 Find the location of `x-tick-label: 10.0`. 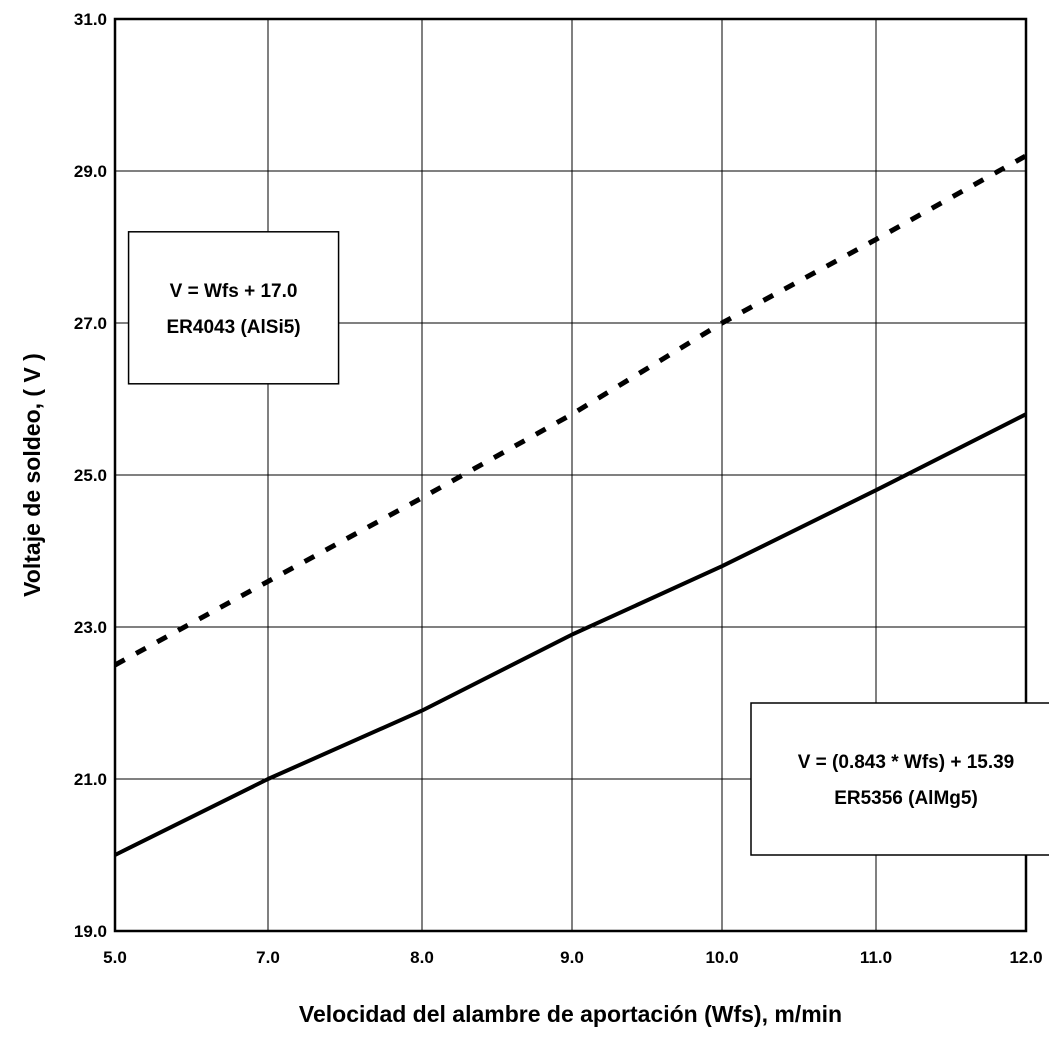

x-tick-label: 10.0 is located at coordinates (721, 957).